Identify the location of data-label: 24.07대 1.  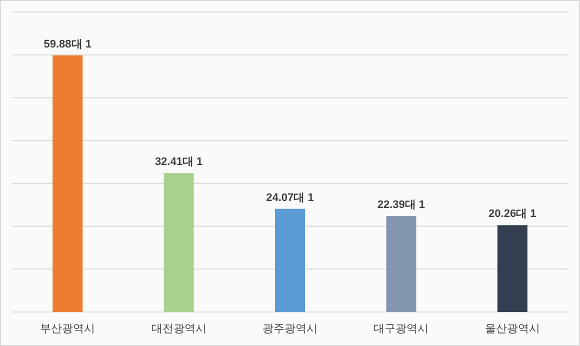
(290, 198).